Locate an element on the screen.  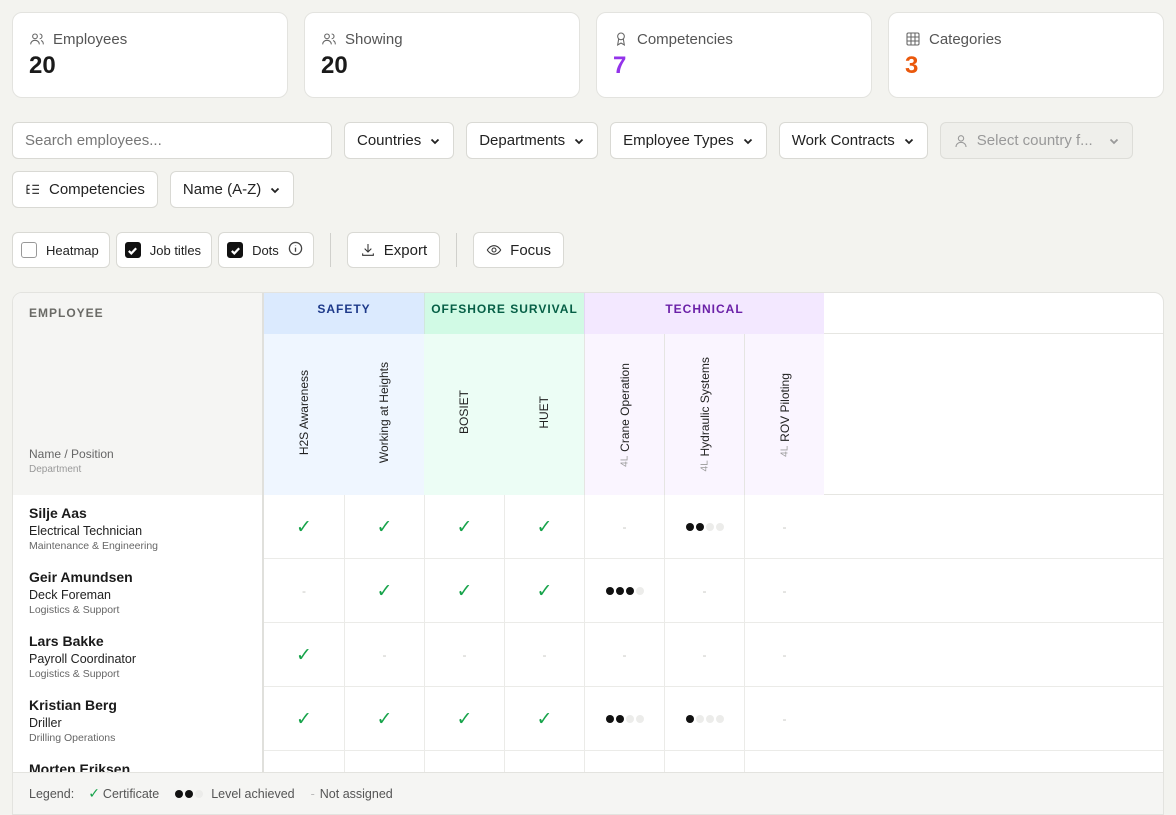
employee-job-title: Driller is located at coordinates (45, 723).